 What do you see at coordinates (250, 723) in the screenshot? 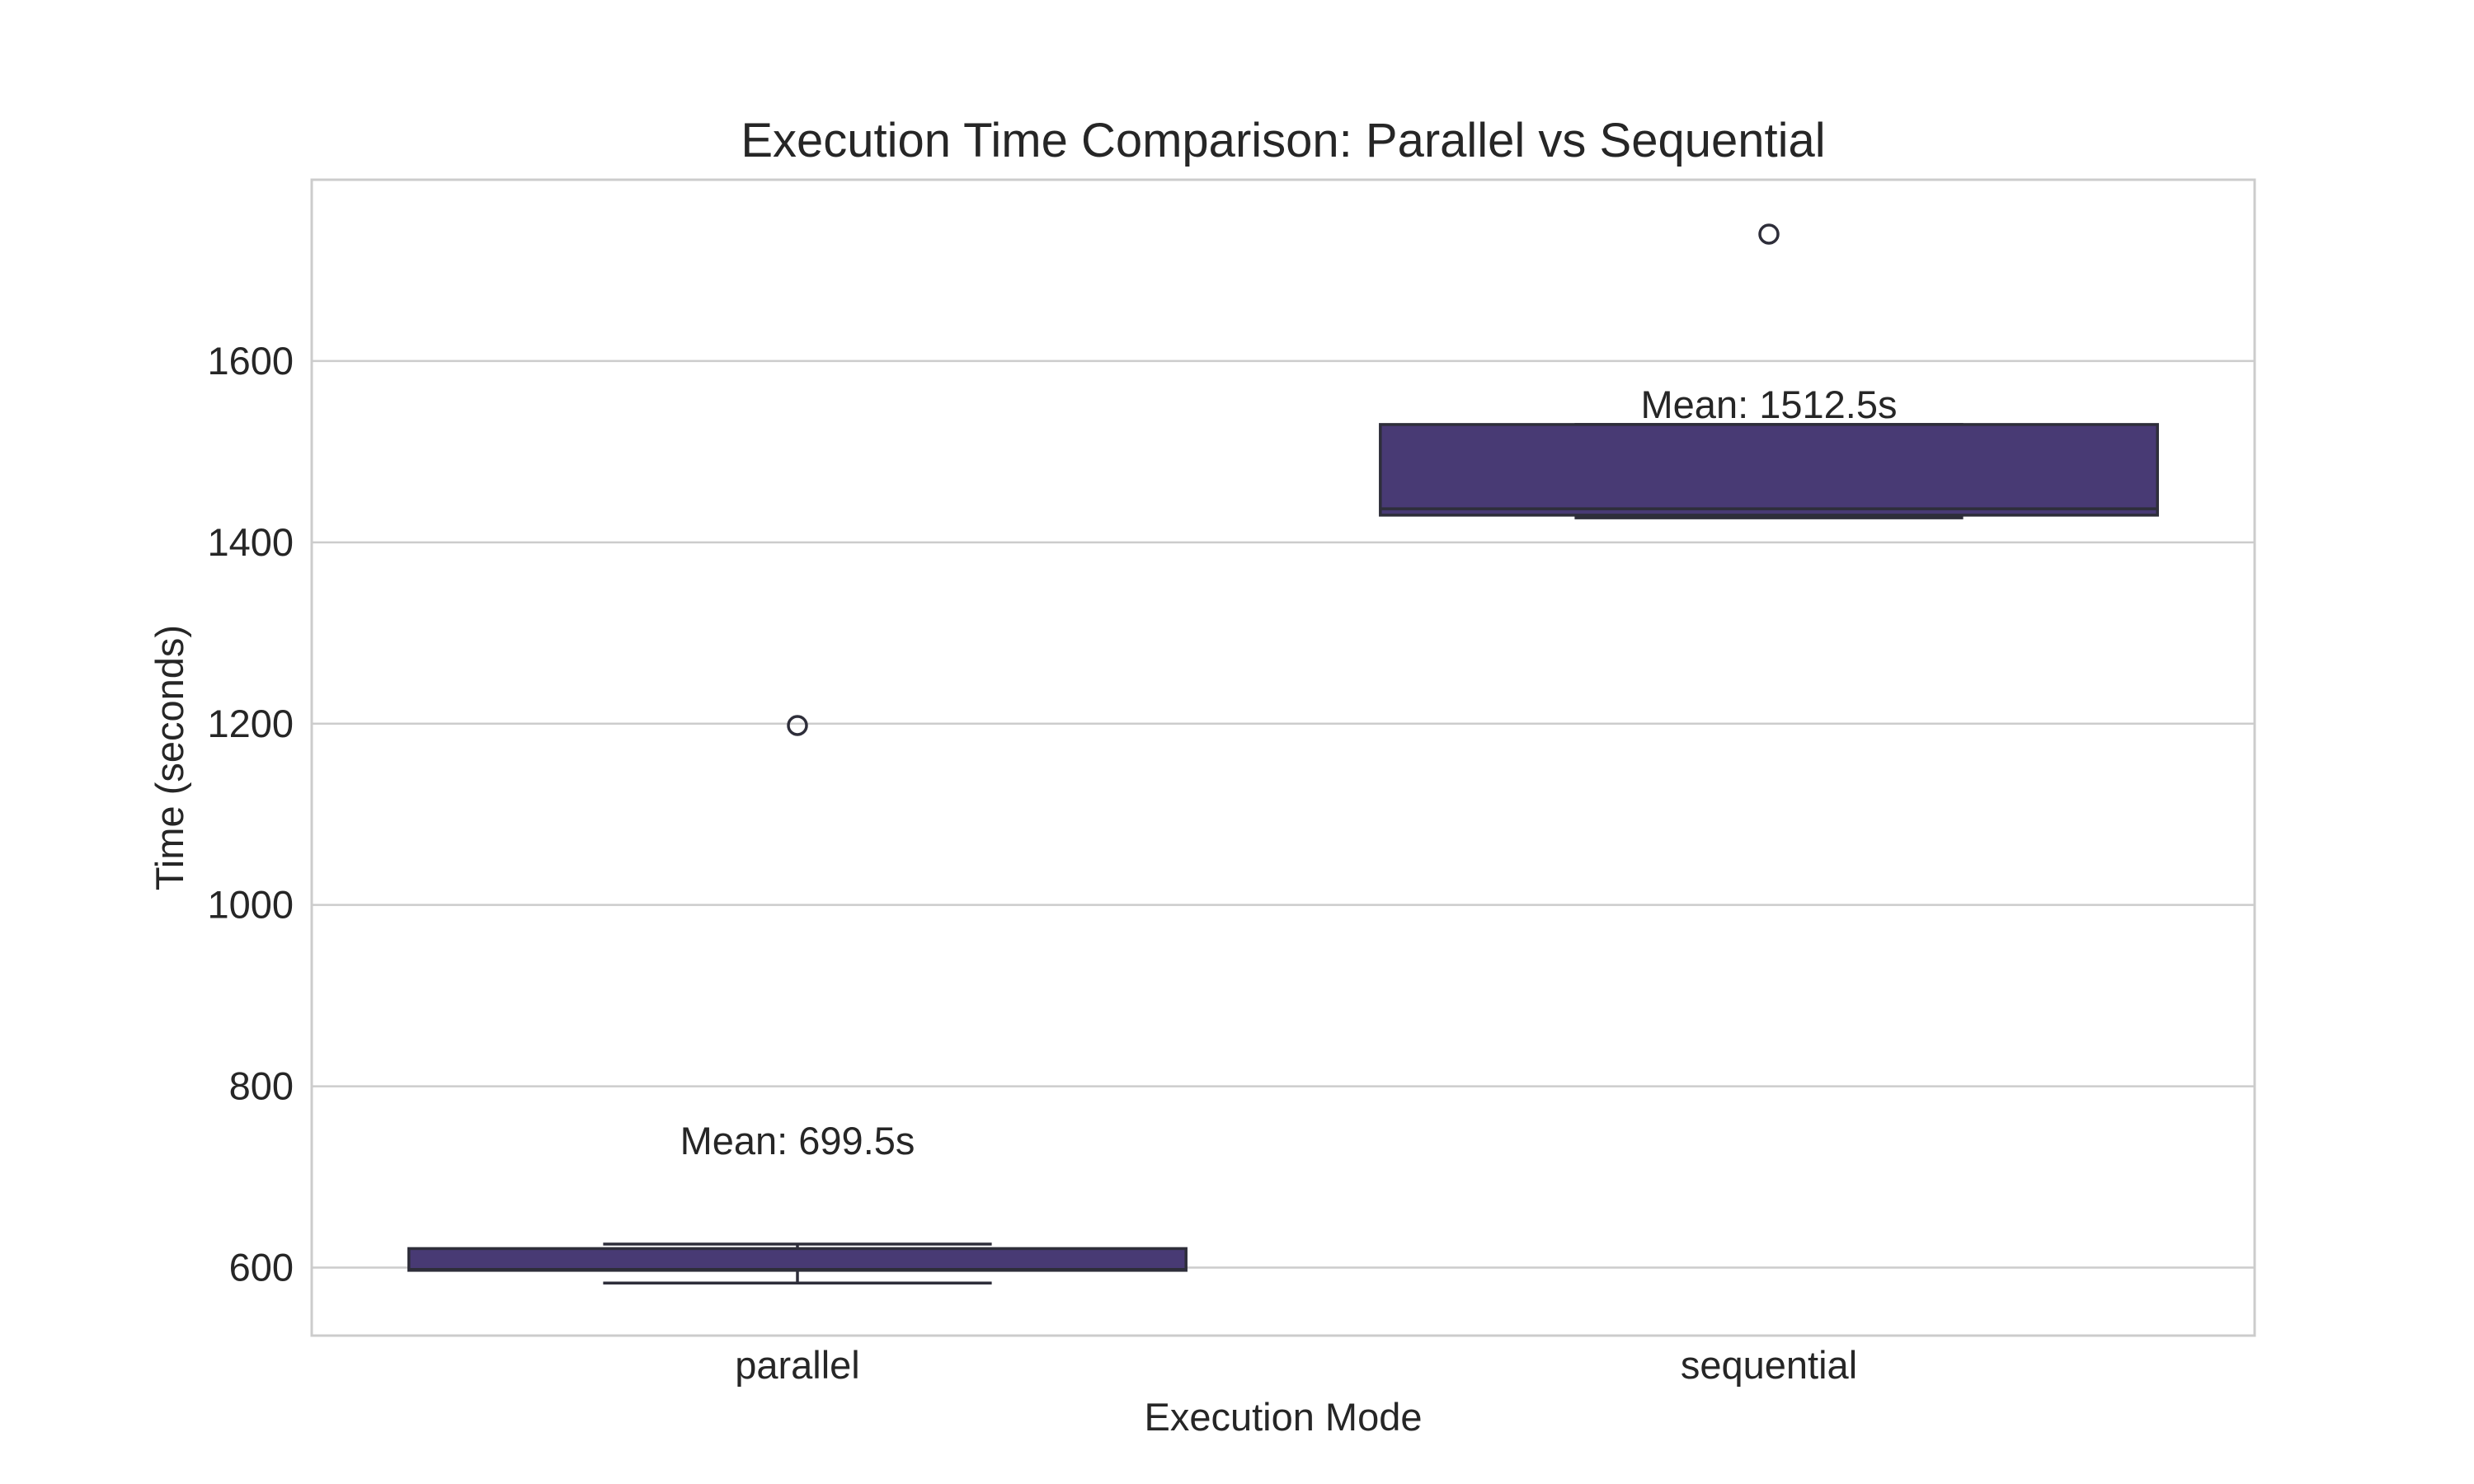
I see `y-tick-label: 1200` at bounding box center [250, 723].